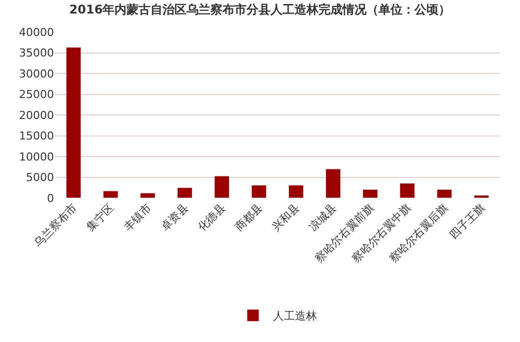 The image size is (520, 342). What do you see at coordinates (260, 9) in the screenshot?
I see `chart-title: 2016年内蒙古自治区乌兰察布市分县人工造林完成情况（单位：公顷）` at bounding box center [260, 9].